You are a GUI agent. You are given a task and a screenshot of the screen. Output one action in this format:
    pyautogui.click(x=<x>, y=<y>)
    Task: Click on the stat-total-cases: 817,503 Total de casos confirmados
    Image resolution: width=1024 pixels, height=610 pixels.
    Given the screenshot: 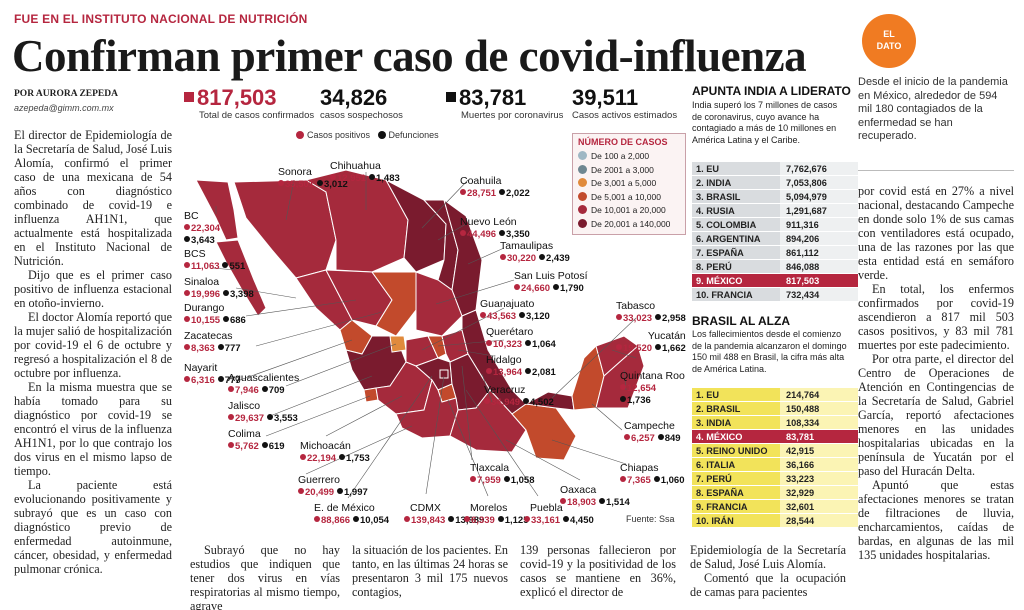 What is the action you would take?
    pyautogui.click(x=249, y=103)
    